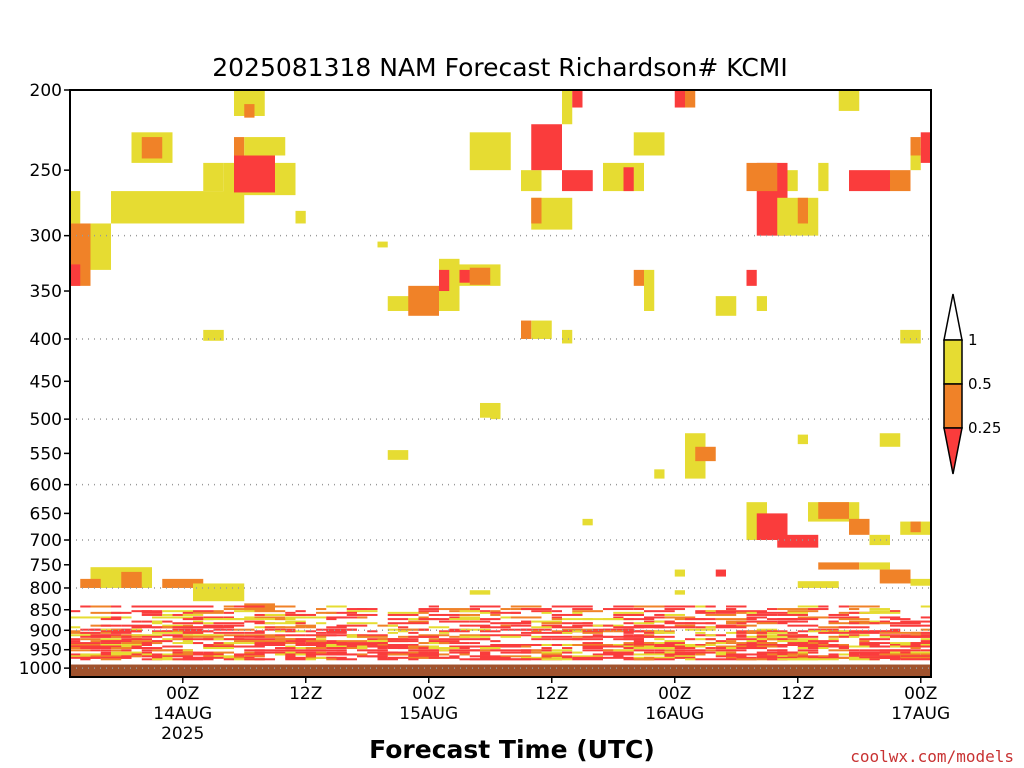  What do you see at coordinates (428, 694) in the screenshot?
I see `x-tick-label: 00Z` at bounding box center [428, 694].